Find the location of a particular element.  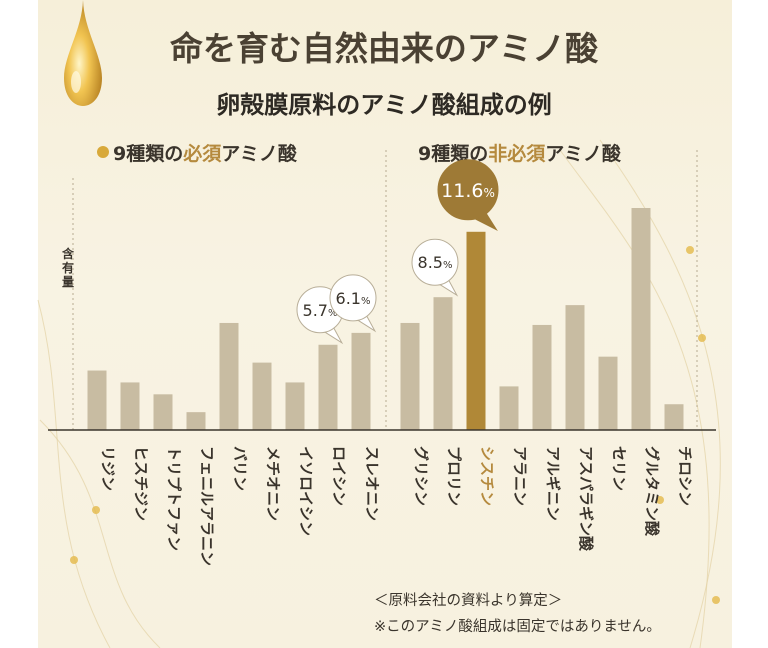

x-tick-label-13: アラニン is located at coordinates (520, 476).